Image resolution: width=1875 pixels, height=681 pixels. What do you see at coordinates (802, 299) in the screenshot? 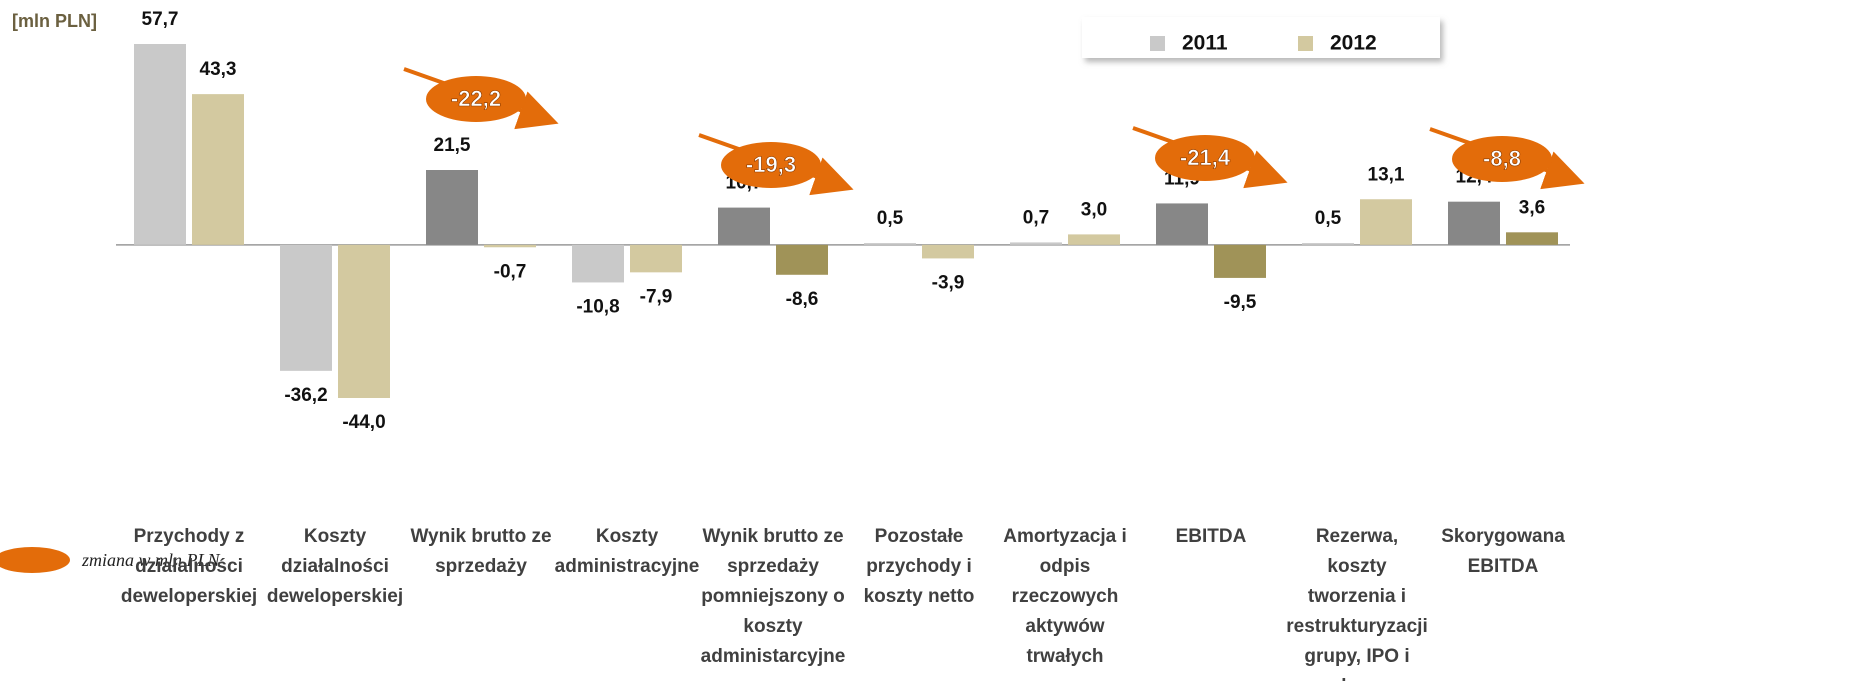
I see `value-label: -8,6` at bounding box center [802, 299].